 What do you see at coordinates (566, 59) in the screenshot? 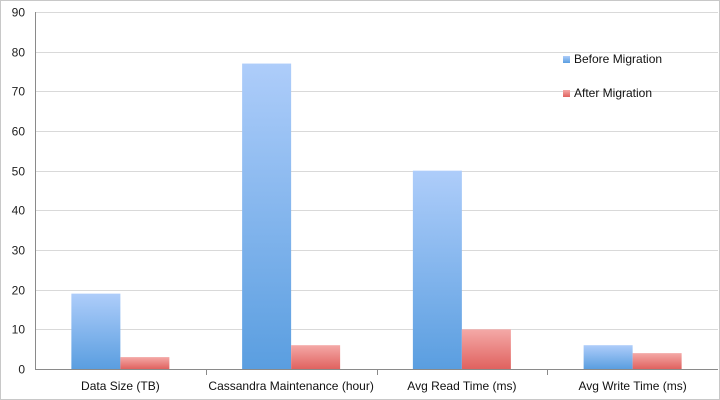
I see `legend-swatch-before` at bounding box center [566, 59].